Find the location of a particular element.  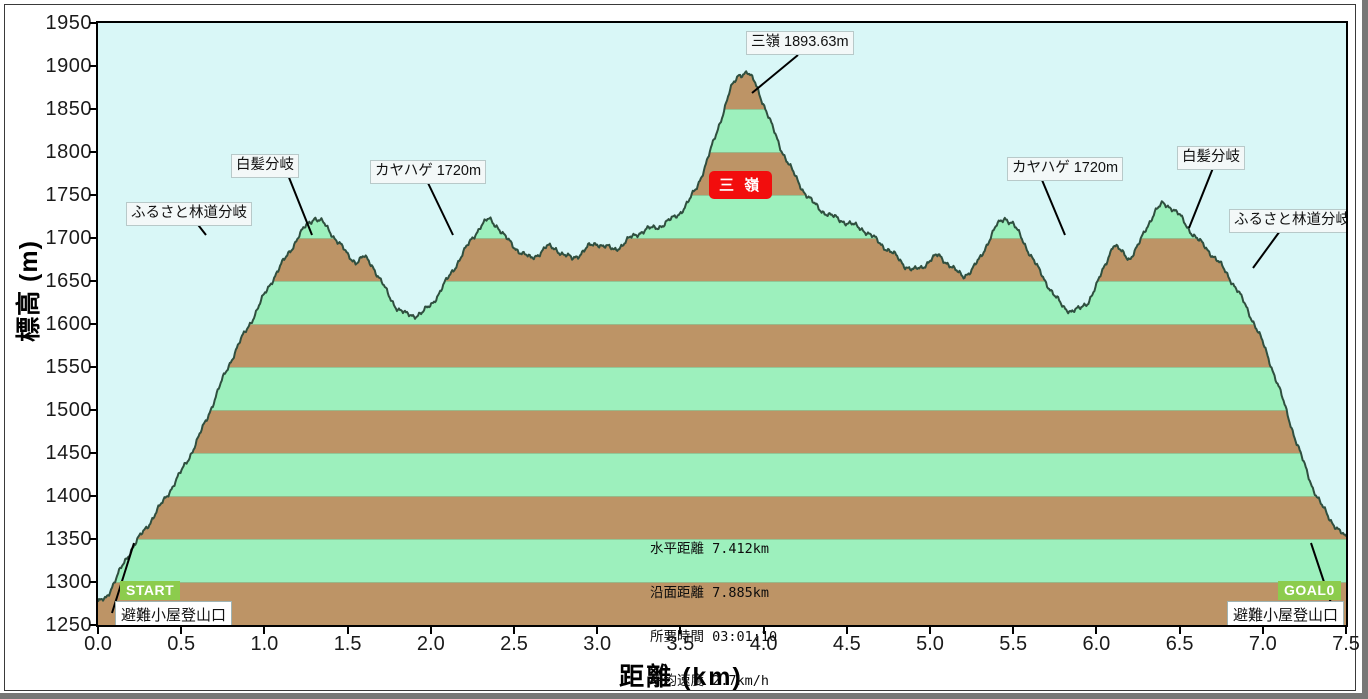

y-tick-label: 1650 is located at coordinates (68, 281).